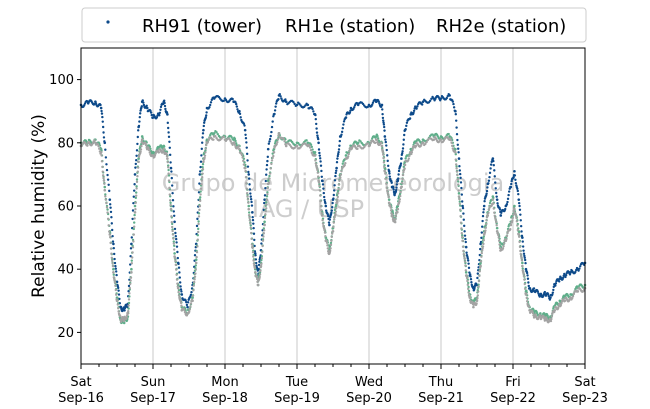 This screenshot has height=409, width=650. I want to click on legend-box, so click(334, 25).